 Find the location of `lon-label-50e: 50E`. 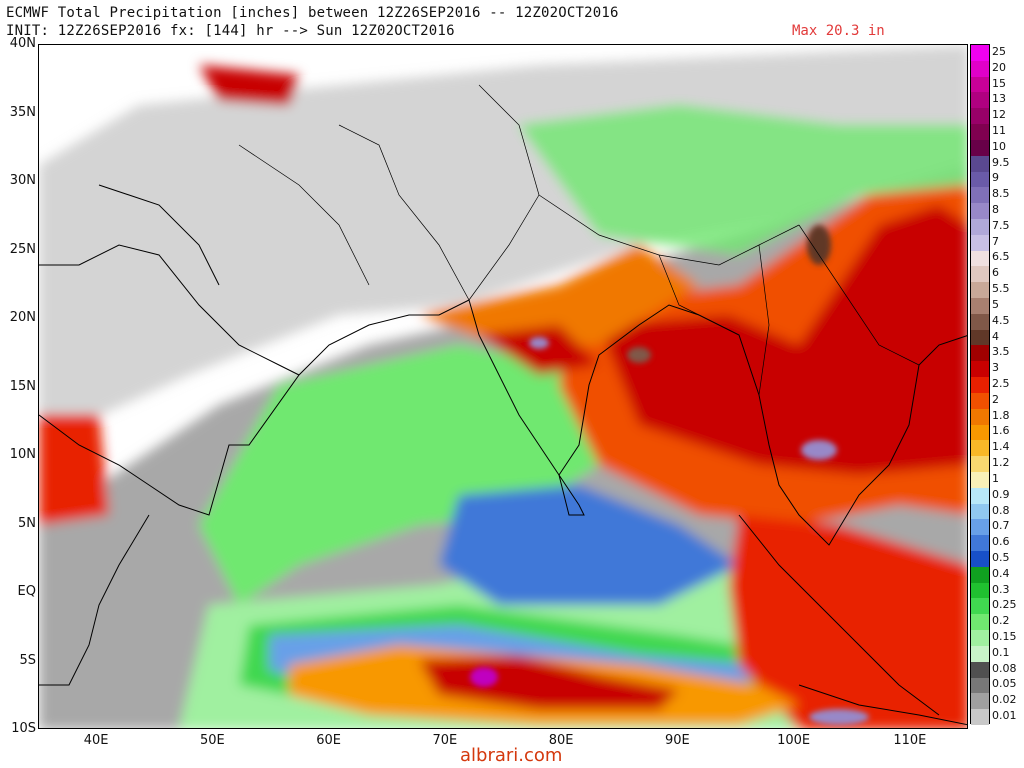

lon-label-50e: 50E is located at coordinates (212, 740).